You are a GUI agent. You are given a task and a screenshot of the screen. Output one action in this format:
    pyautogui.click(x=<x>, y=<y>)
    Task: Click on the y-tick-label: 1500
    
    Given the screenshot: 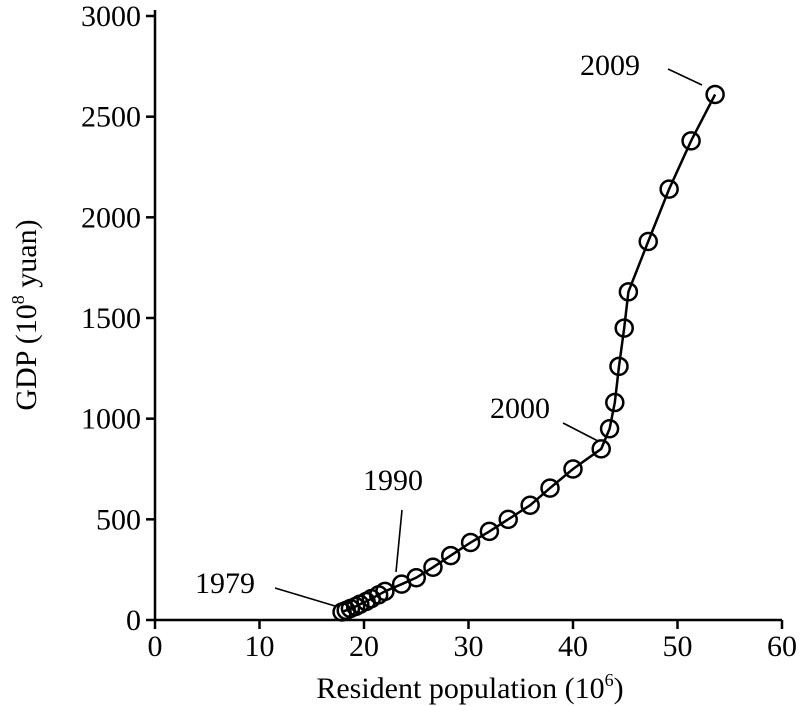 What is the action you would take?
    pyautogui.click(x=111, y=318)
    